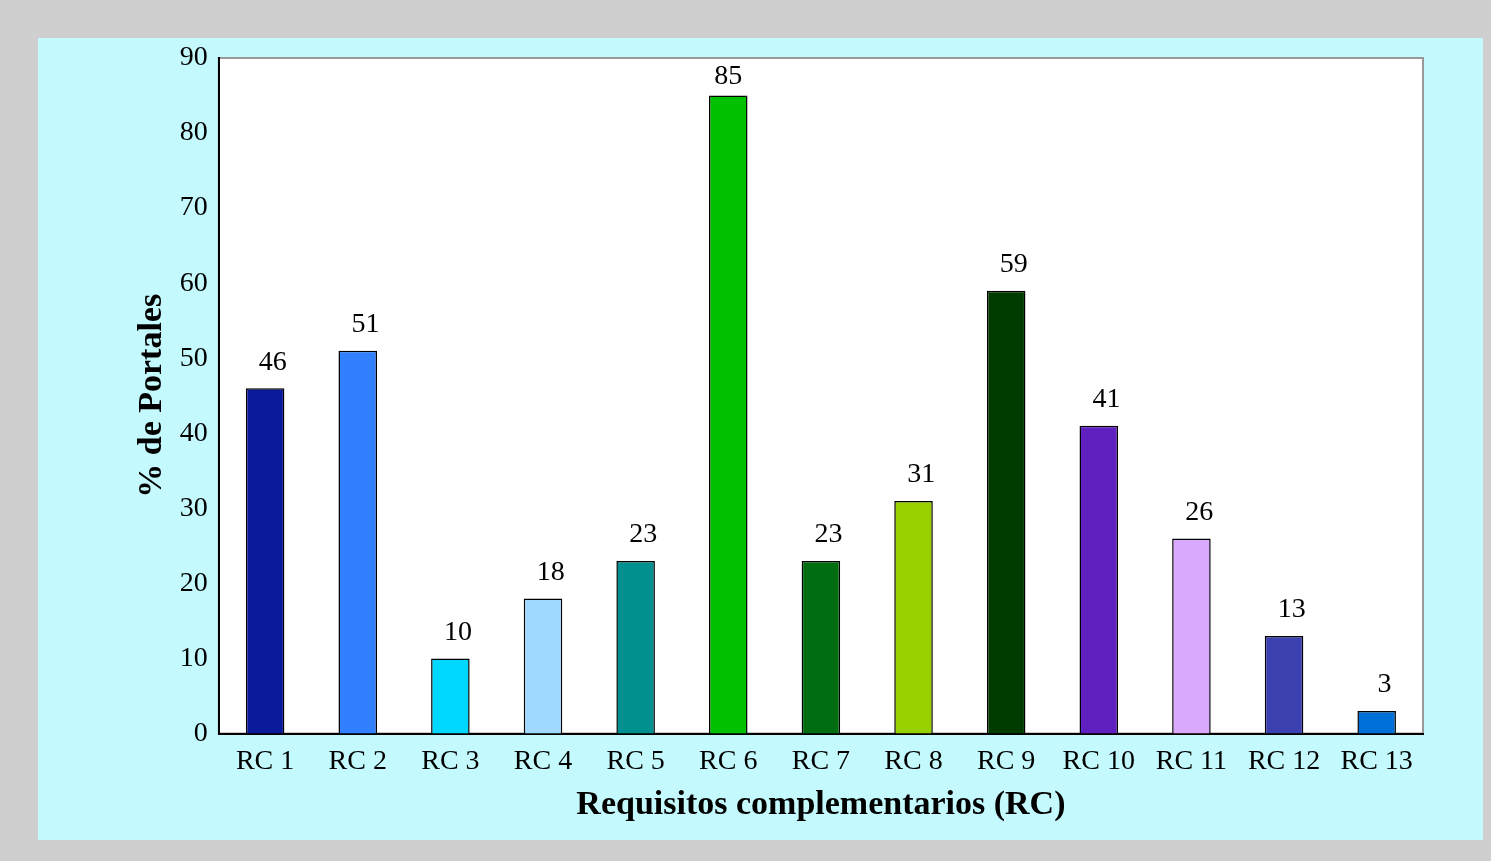 Image resolution: width=1491 pixels, height=861 pixels. What do you see at coordinates (200, 731) in the screenshot?
I see `y-tick-label: 0` at bounding box center [200, 731].